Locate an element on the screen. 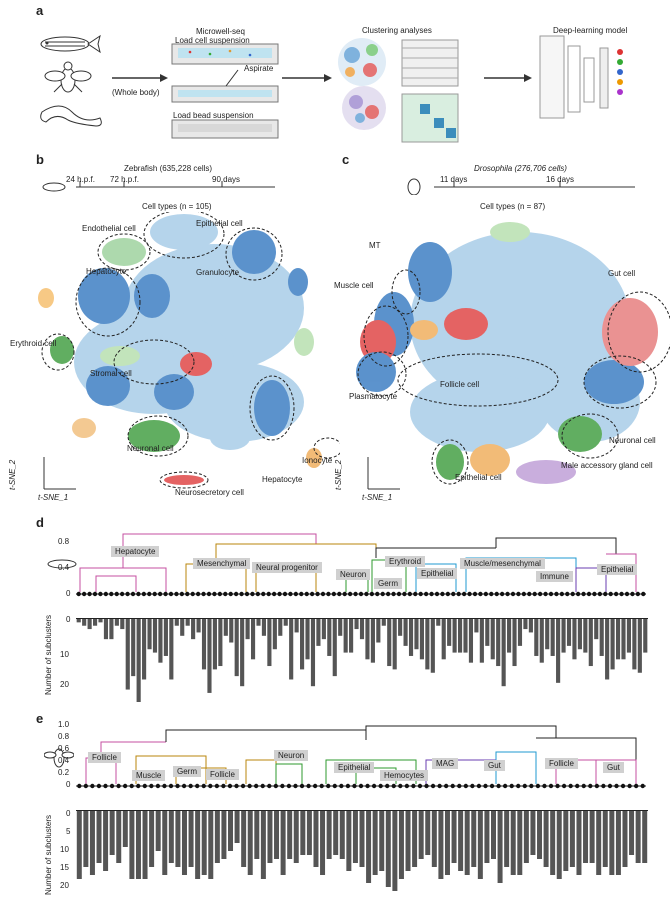 The width and height of the screenshot is (671, 909). e-group-gut-2: Gut is located at coordinates (613, 767).